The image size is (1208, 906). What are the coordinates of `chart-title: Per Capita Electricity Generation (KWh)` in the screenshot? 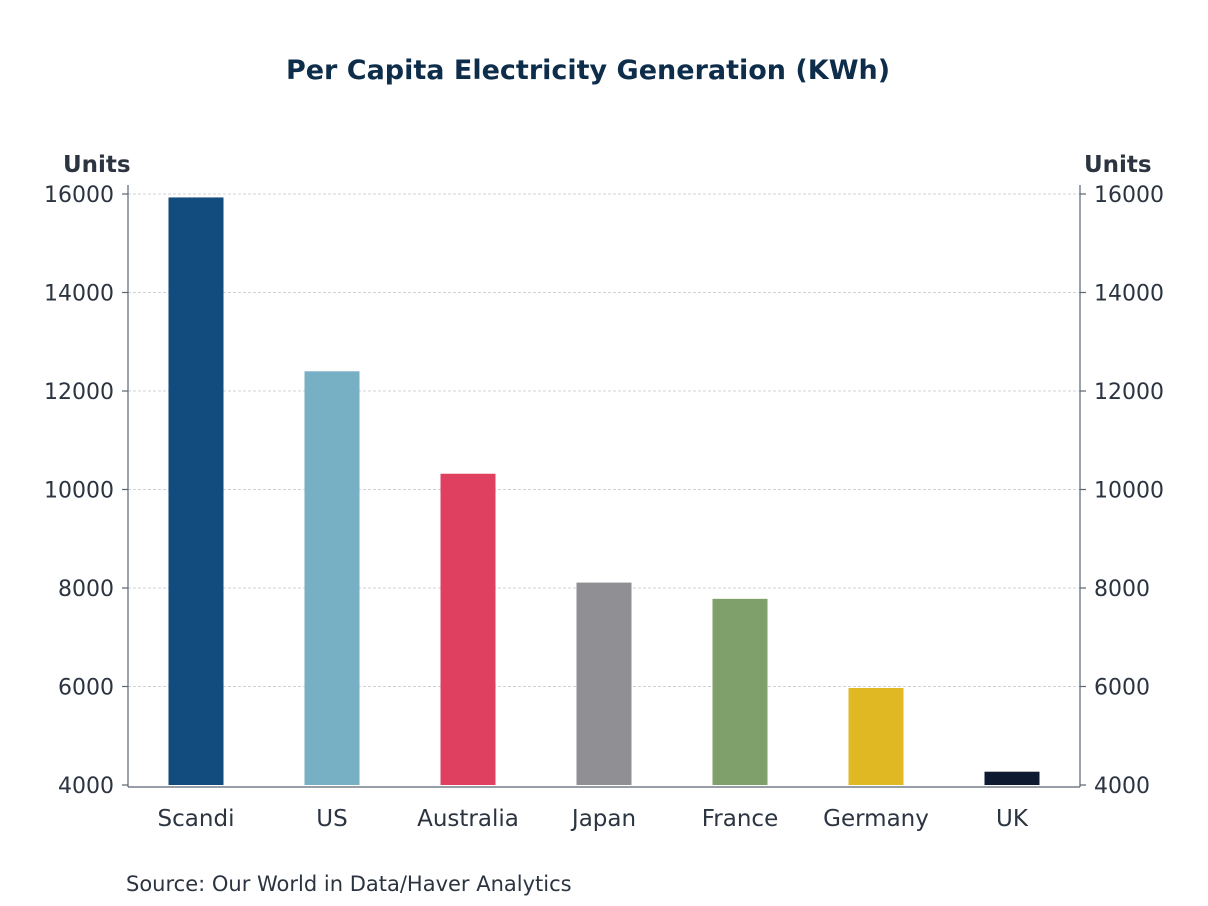 It's located at (588, 70).